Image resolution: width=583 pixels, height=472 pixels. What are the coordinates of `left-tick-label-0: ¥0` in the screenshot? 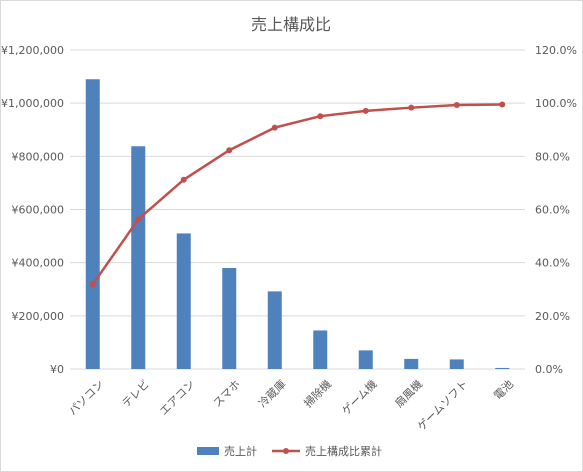 It's located at (57, 369).